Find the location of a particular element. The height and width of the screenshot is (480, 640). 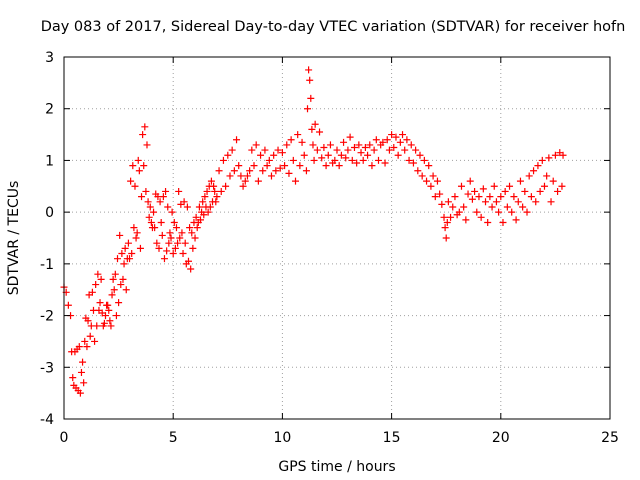

y-tick-label: -1 is located at coordinates (47, 265).